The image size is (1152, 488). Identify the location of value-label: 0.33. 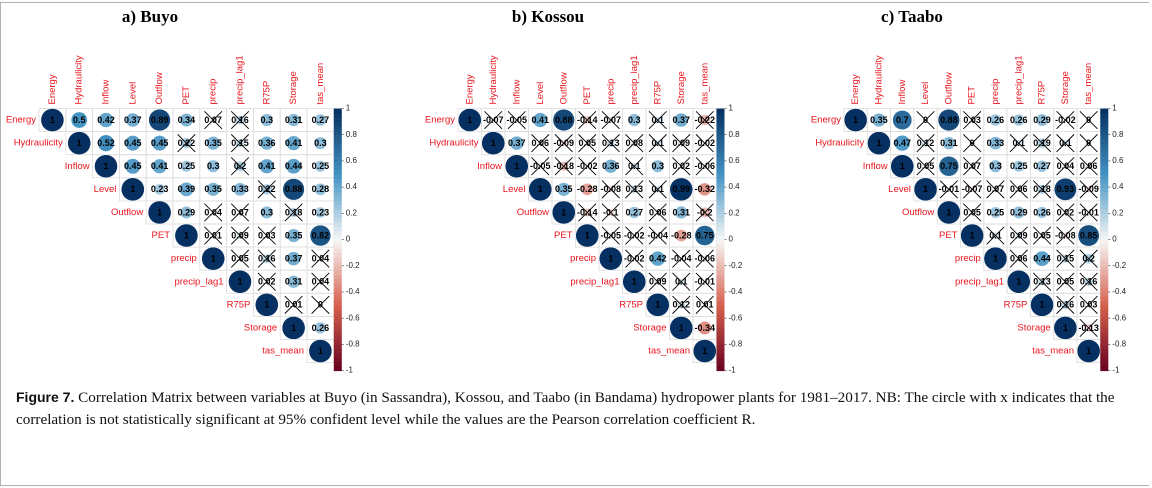
(996, 143).